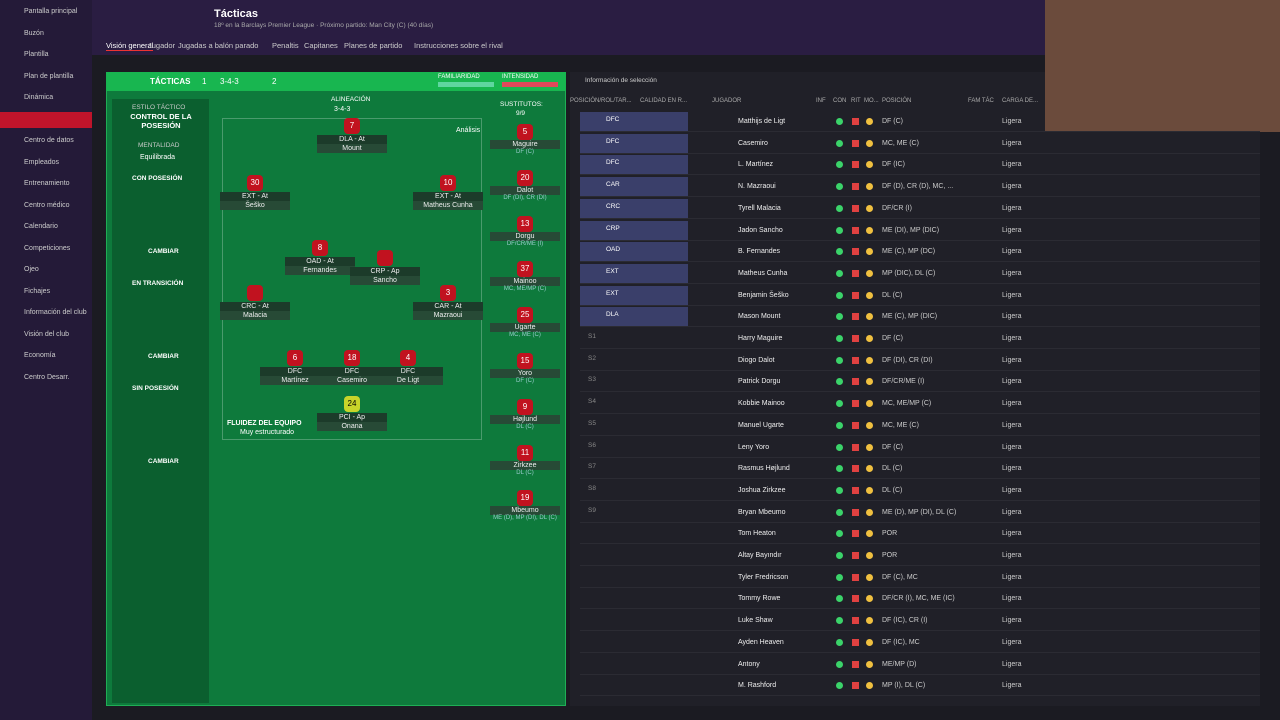 The width and height of the screenshot is (1280, 720). Describe the element at coordinates (762, 121) in the screenshot. I see `player-name: Matthijs de Ligt` at that location.